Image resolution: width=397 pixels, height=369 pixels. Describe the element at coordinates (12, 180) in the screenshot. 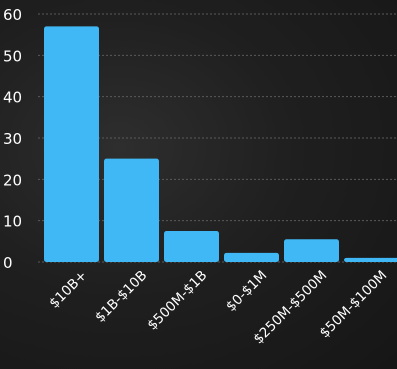

I see `y-tick-label: 20` at that location.